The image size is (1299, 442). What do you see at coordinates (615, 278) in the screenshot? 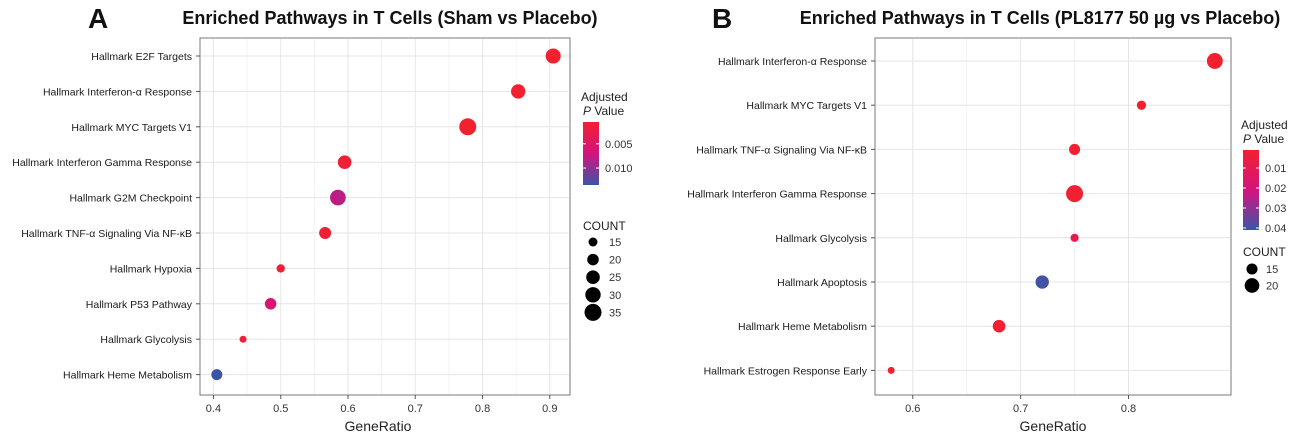
I see `size-legend-label-a: 25` at bounding box center [615, 278].